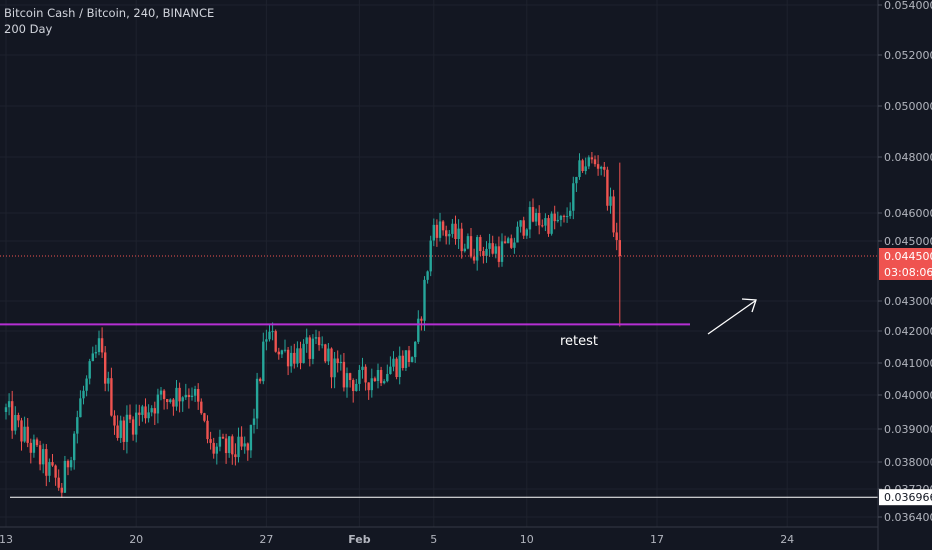  I want to click on time-tick-label: 27, so click(266, 539).